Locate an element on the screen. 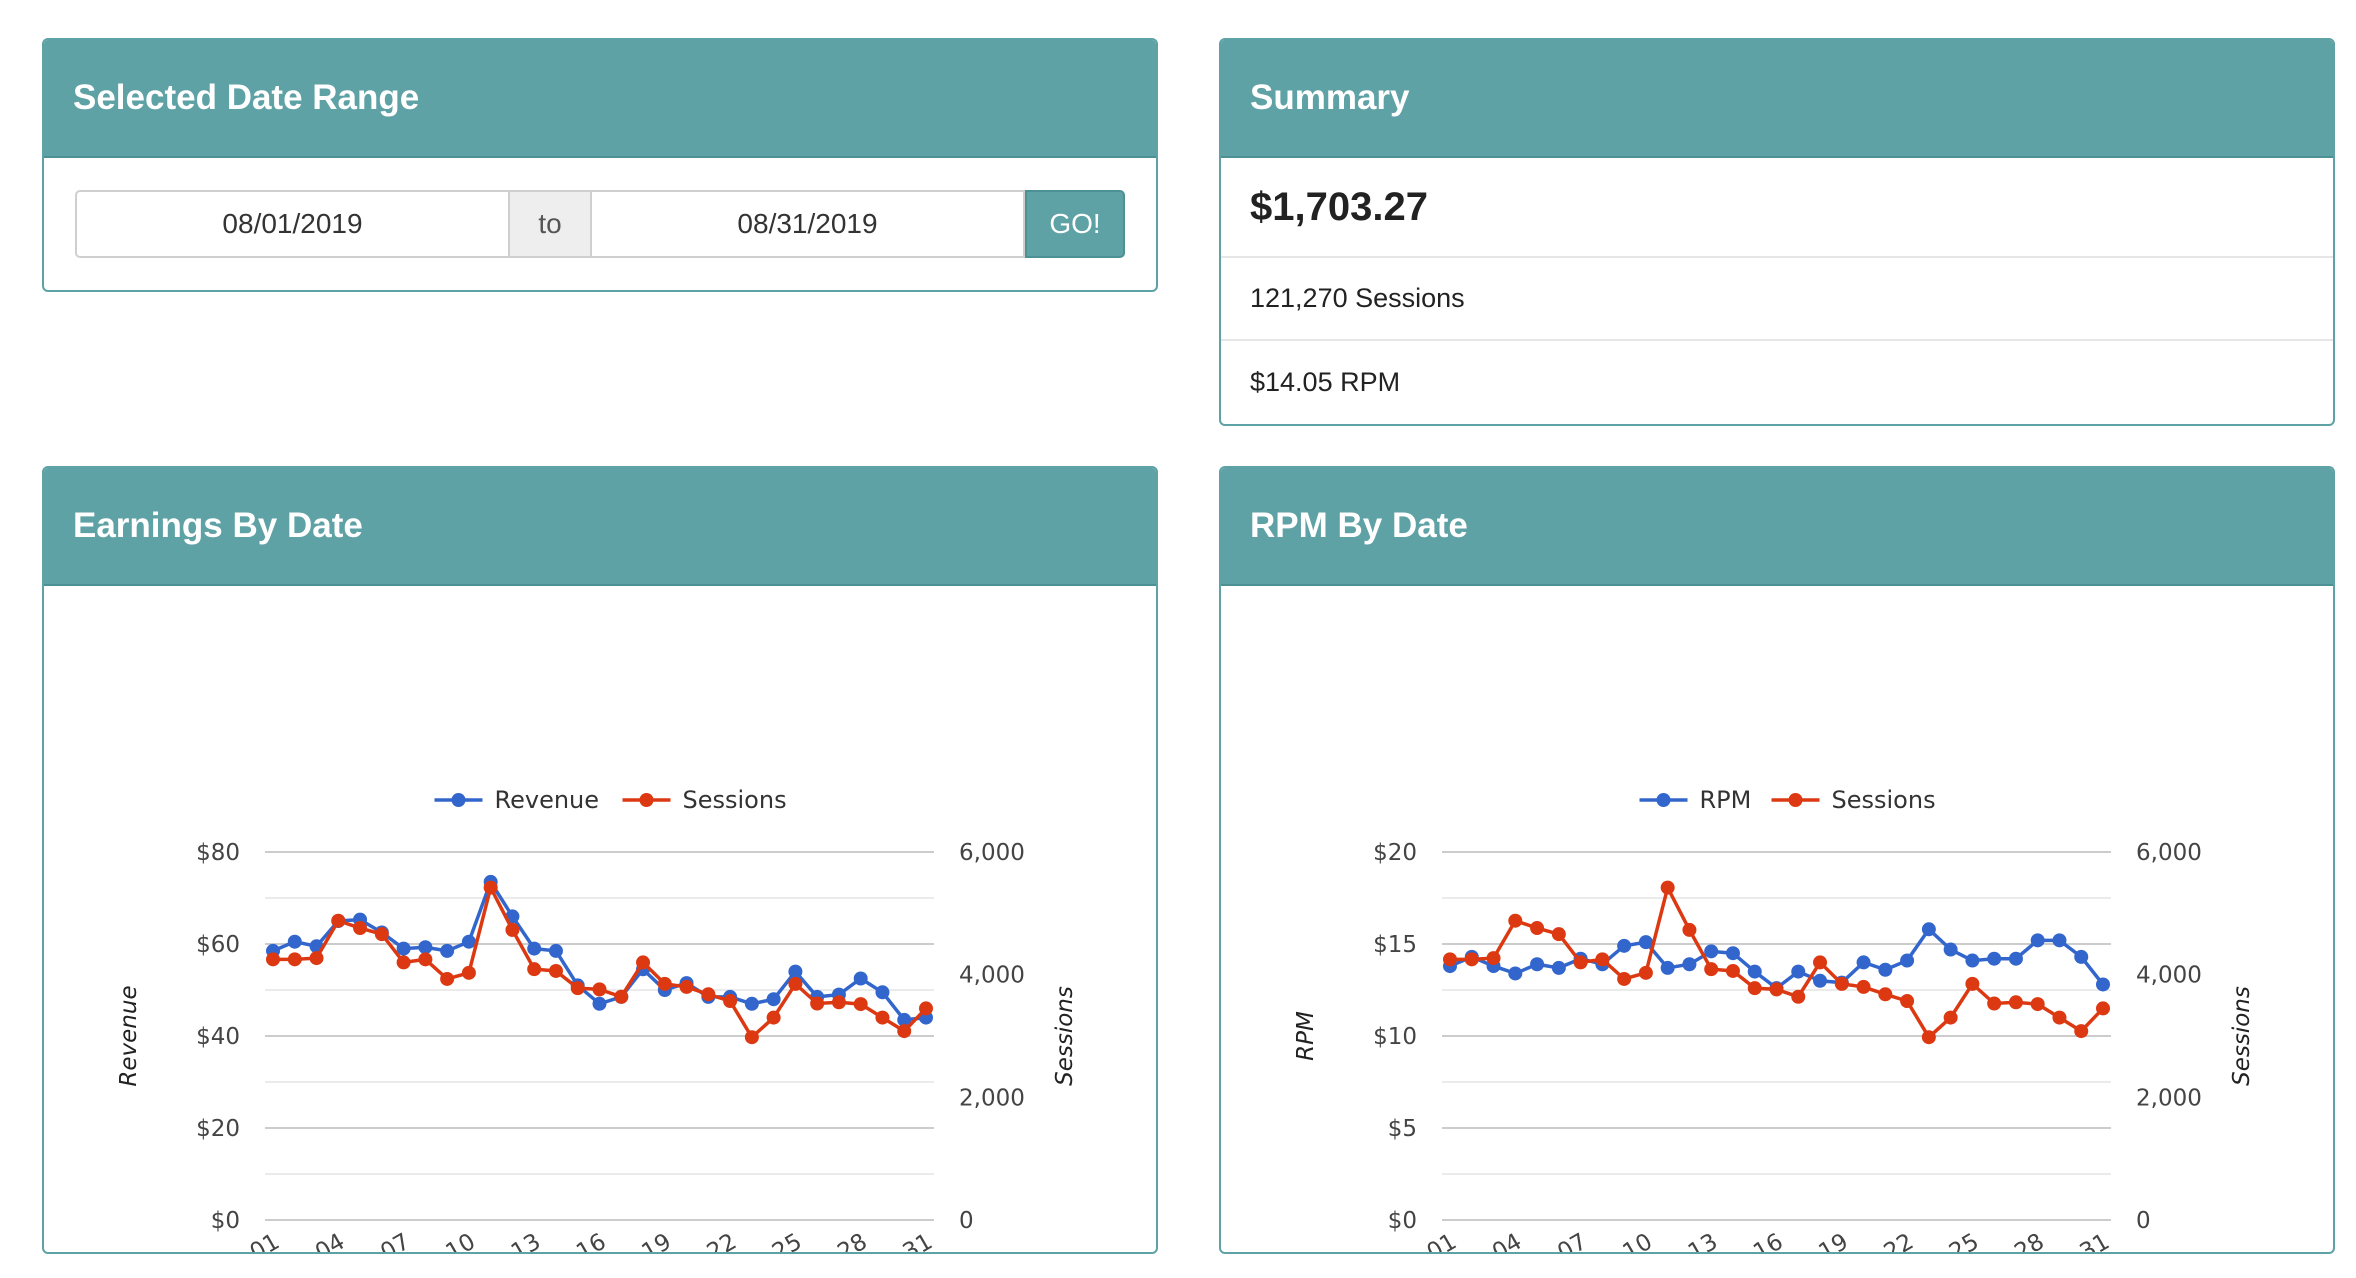  total-revenue: $1,703.27 is located at coordinates (1777, 208).